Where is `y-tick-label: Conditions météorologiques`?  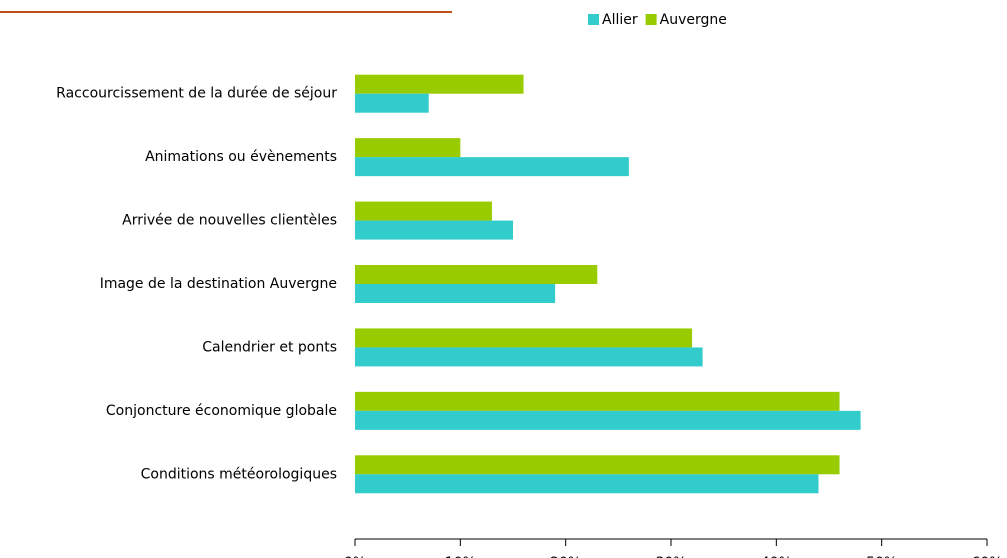
y-tick-label: Conditions météorologiques is located at coordinates (239, 474).